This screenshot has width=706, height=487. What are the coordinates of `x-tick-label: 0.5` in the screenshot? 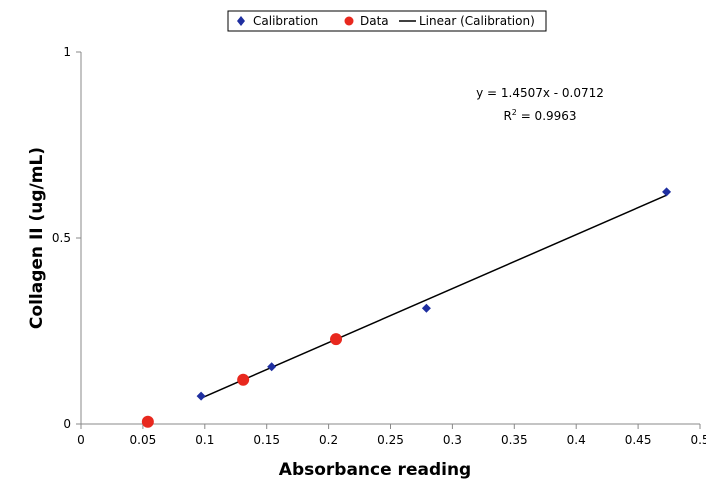 It's located at (698, 440).